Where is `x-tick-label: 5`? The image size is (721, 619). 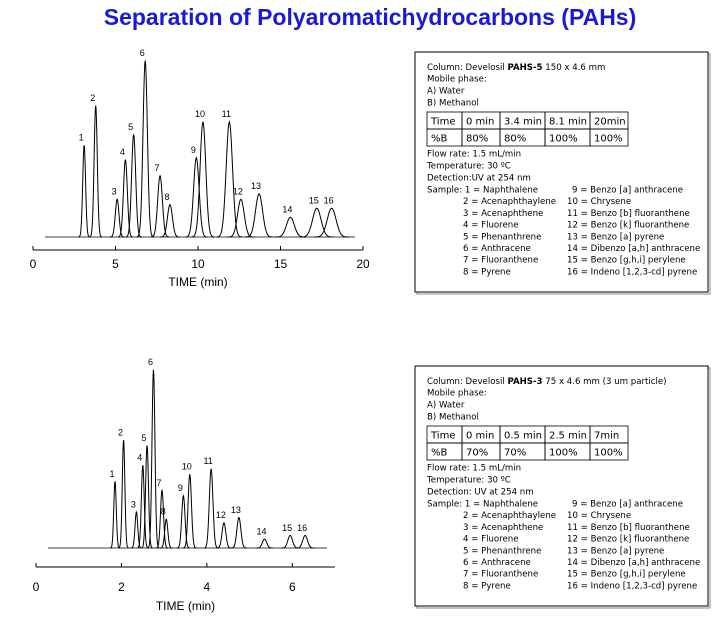 x-tick-label: 5 is located at coordinates (115, 264).